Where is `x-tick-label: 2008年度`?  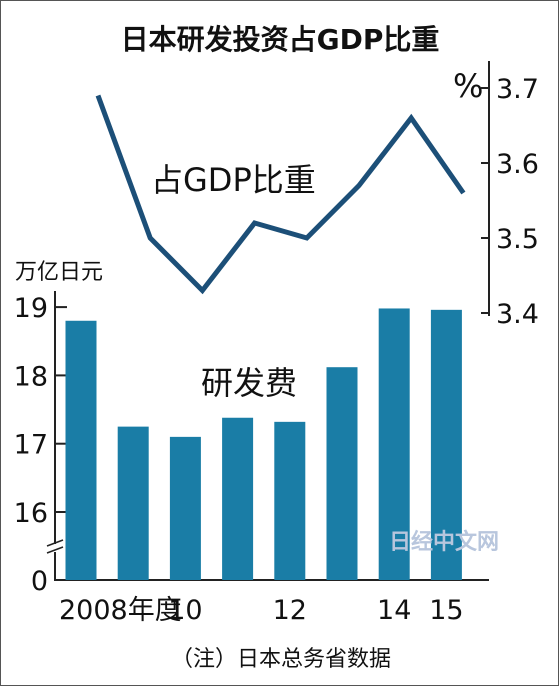
x-tick-label: 2008年度 is located at coordinates (120, 610).